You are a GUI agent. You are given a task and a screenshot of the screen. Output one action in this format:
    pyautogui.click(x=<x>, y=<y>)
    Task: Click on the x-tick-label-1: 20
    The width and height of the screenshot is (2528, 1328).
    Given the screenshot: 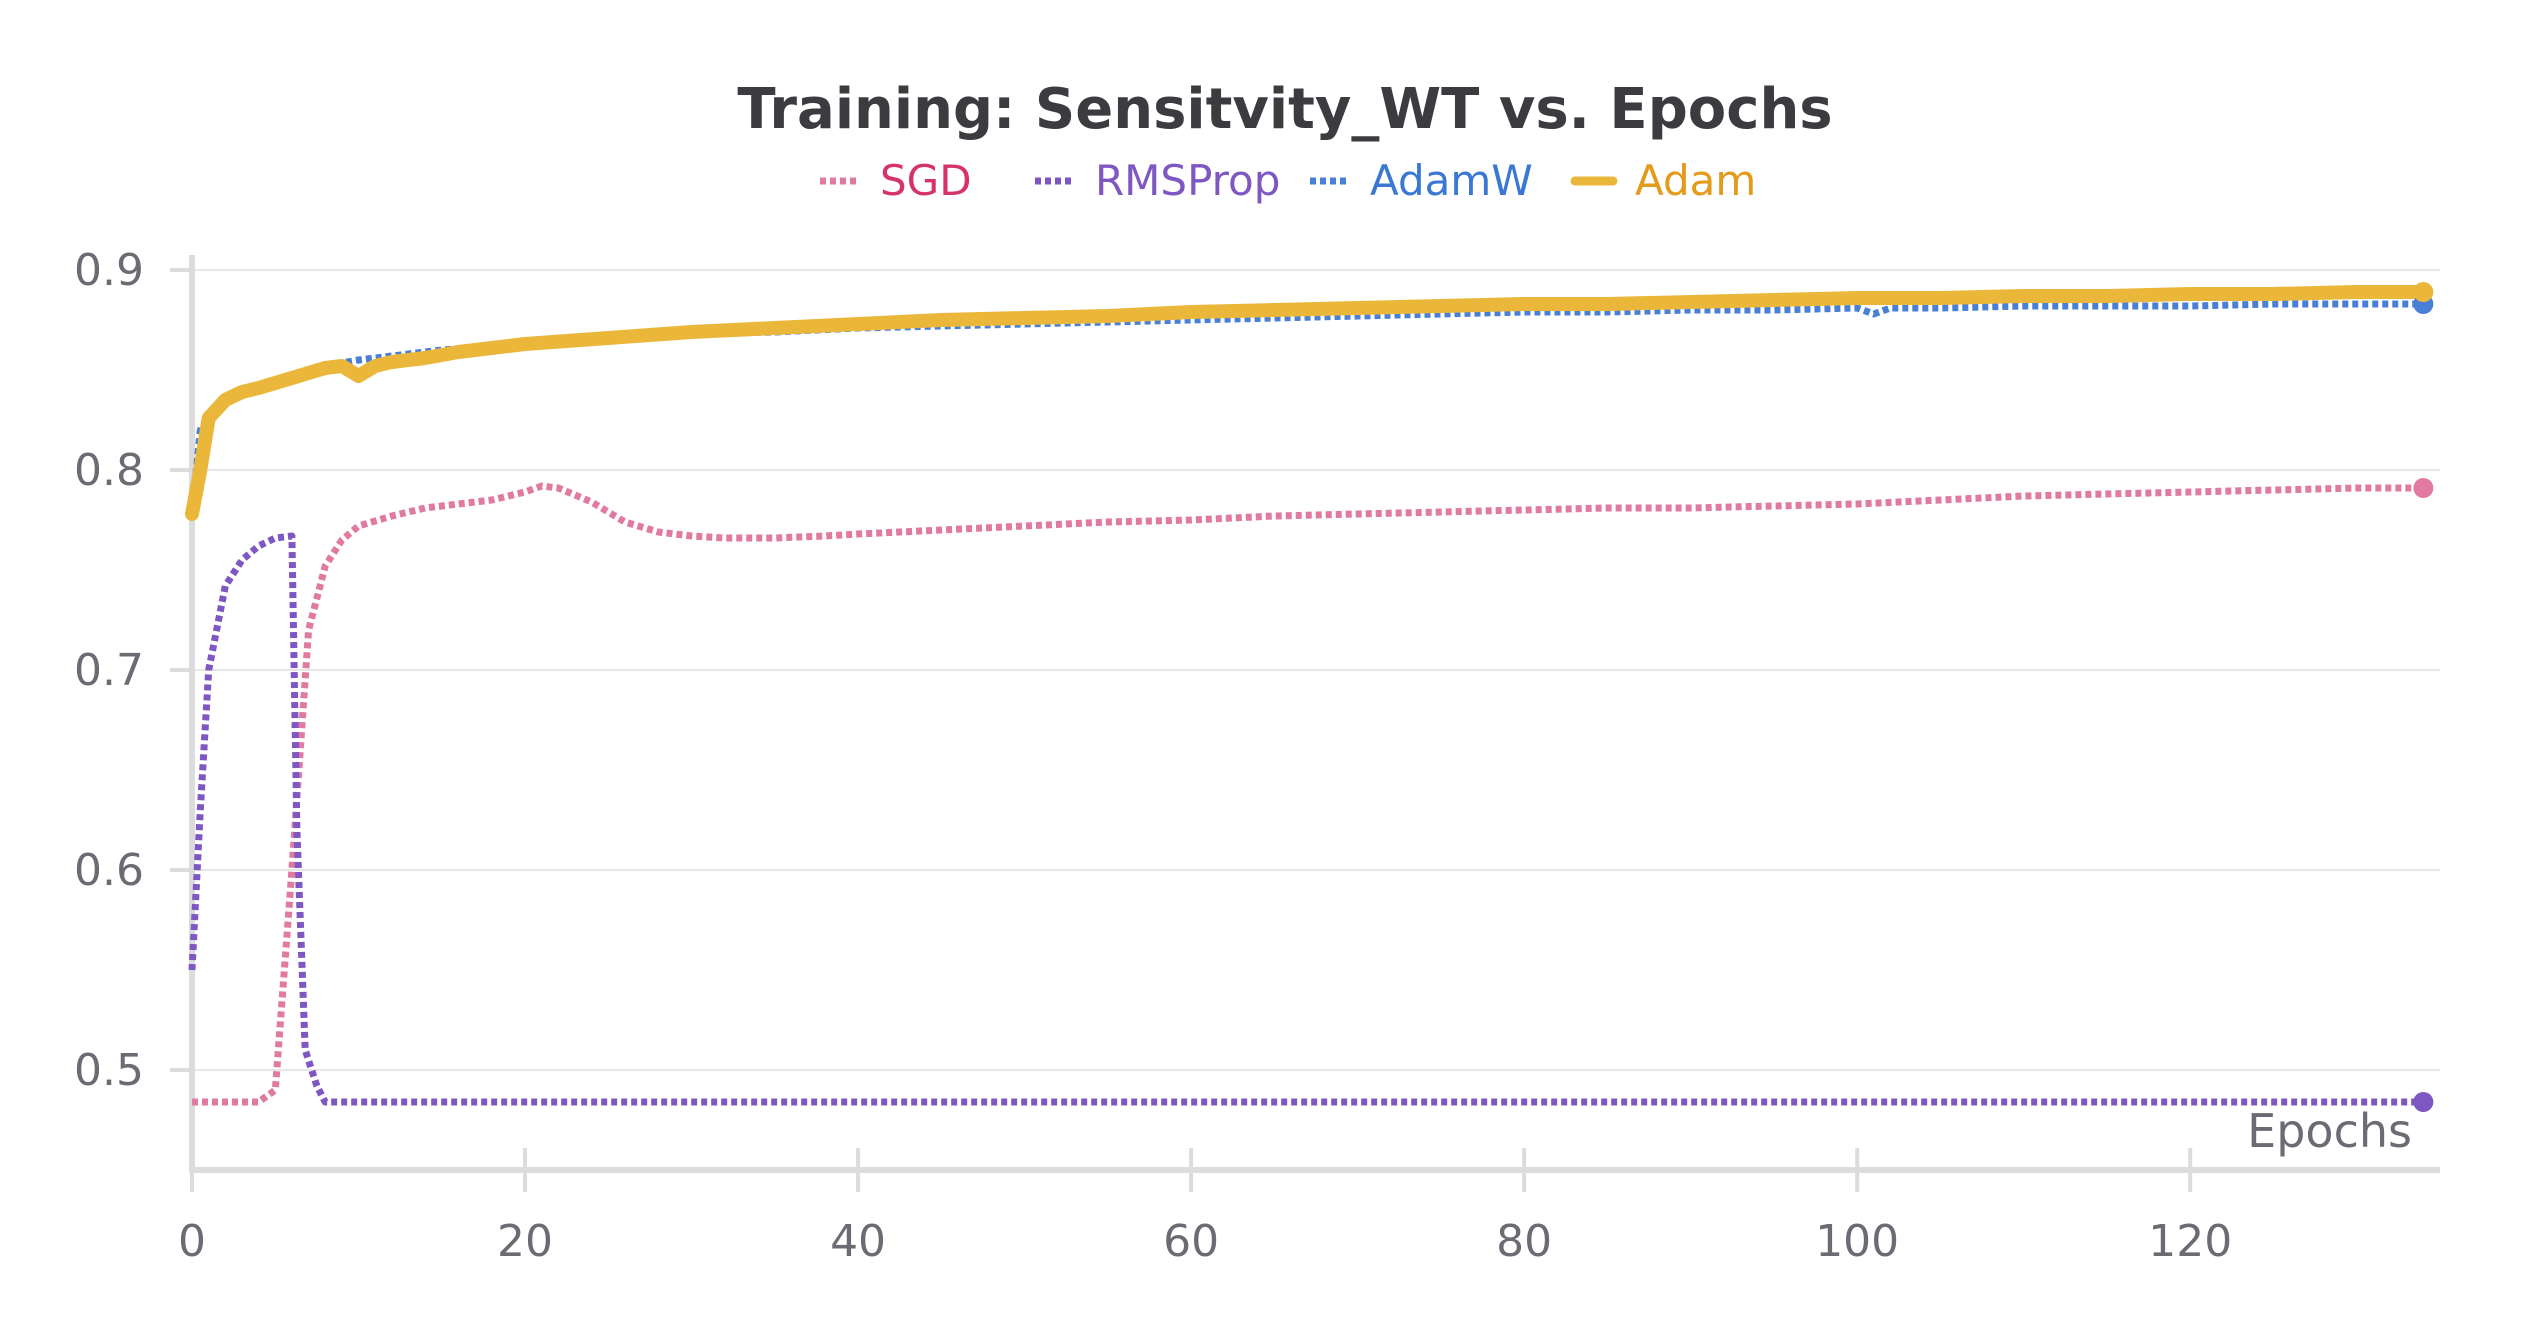 What is the action you would take?
    pyautogui.click(x=525, y=1241)
    